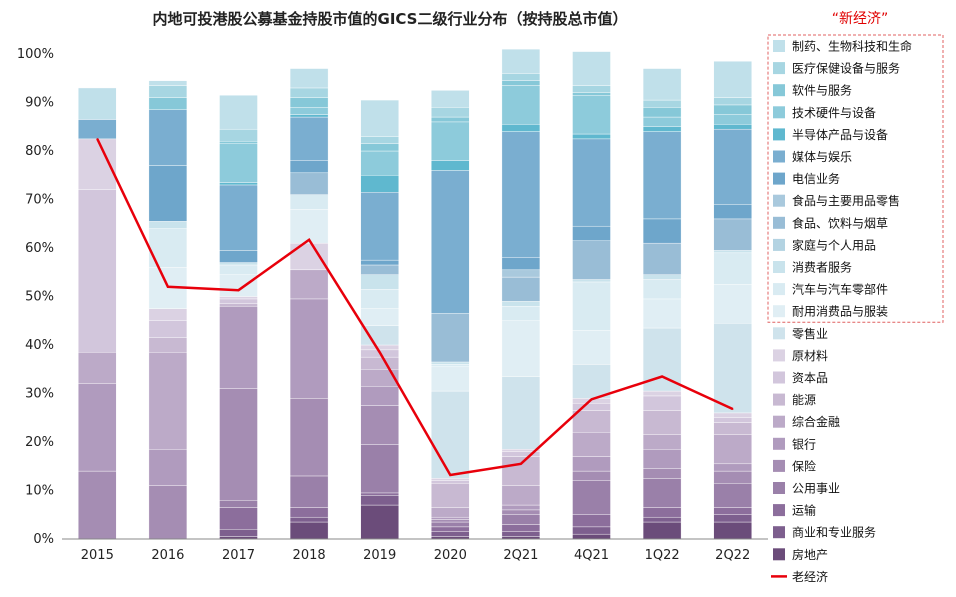 The image size is (956, 597). Describe the element at coordinates (846, 68) in the screenshot. I see `legend-label: 医疗保健设备与服务` at that location.